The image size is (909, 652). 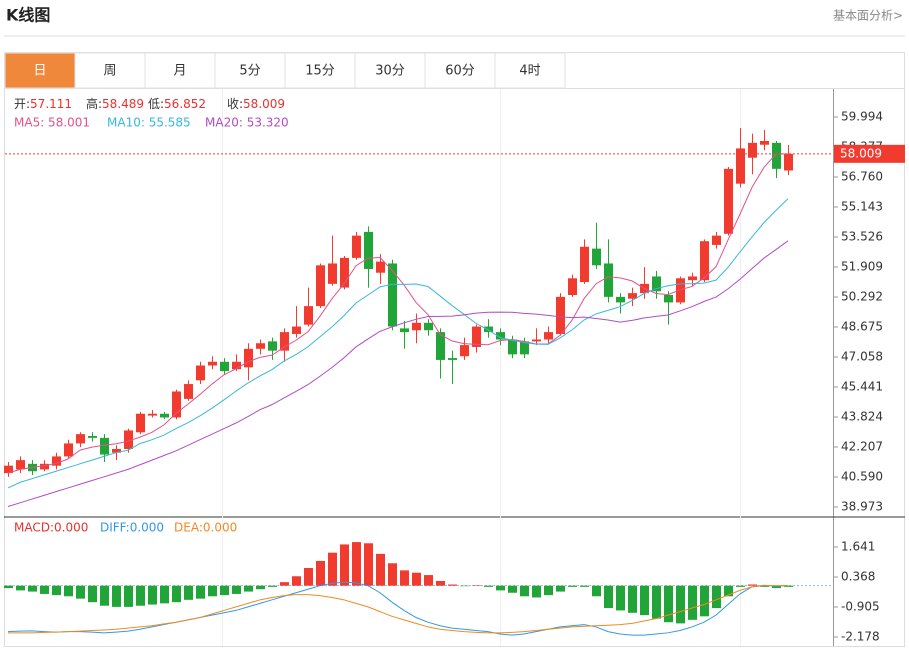 What do you see at coordinates (862, 236) in the screenshot?
I see `y-tick-label: 53.526` at bounding box center [862, 236].